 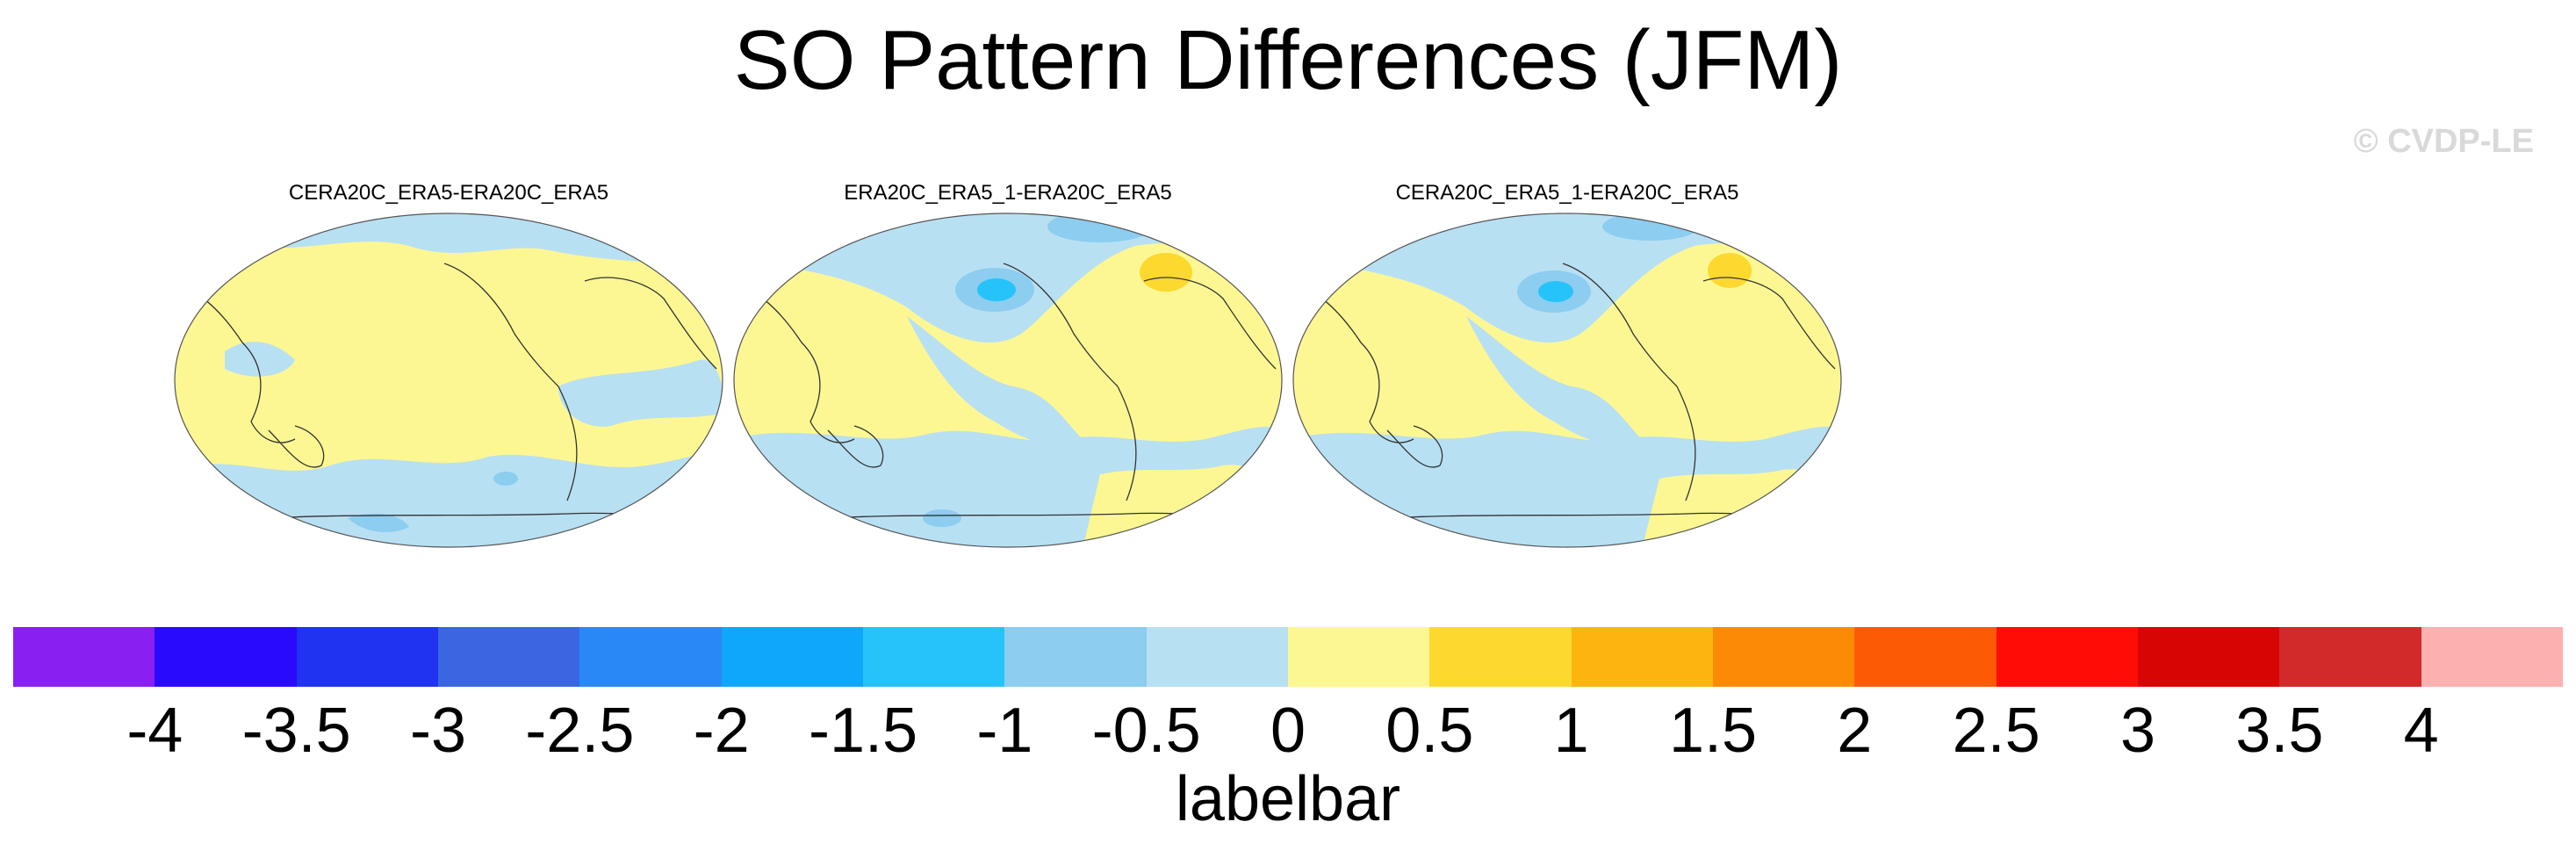 I want to click on figure-title: SO Pattern Differences (JFM), so click(x=1288, y=60).